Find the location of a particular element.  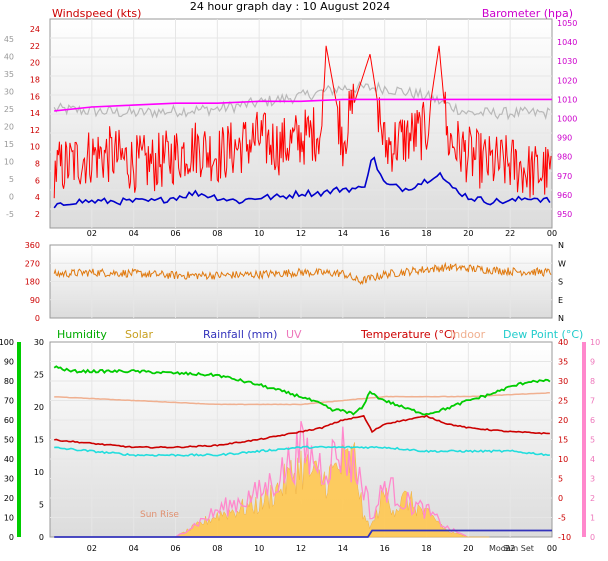

dir-tick: 270 is located at coordinates (32, 263).